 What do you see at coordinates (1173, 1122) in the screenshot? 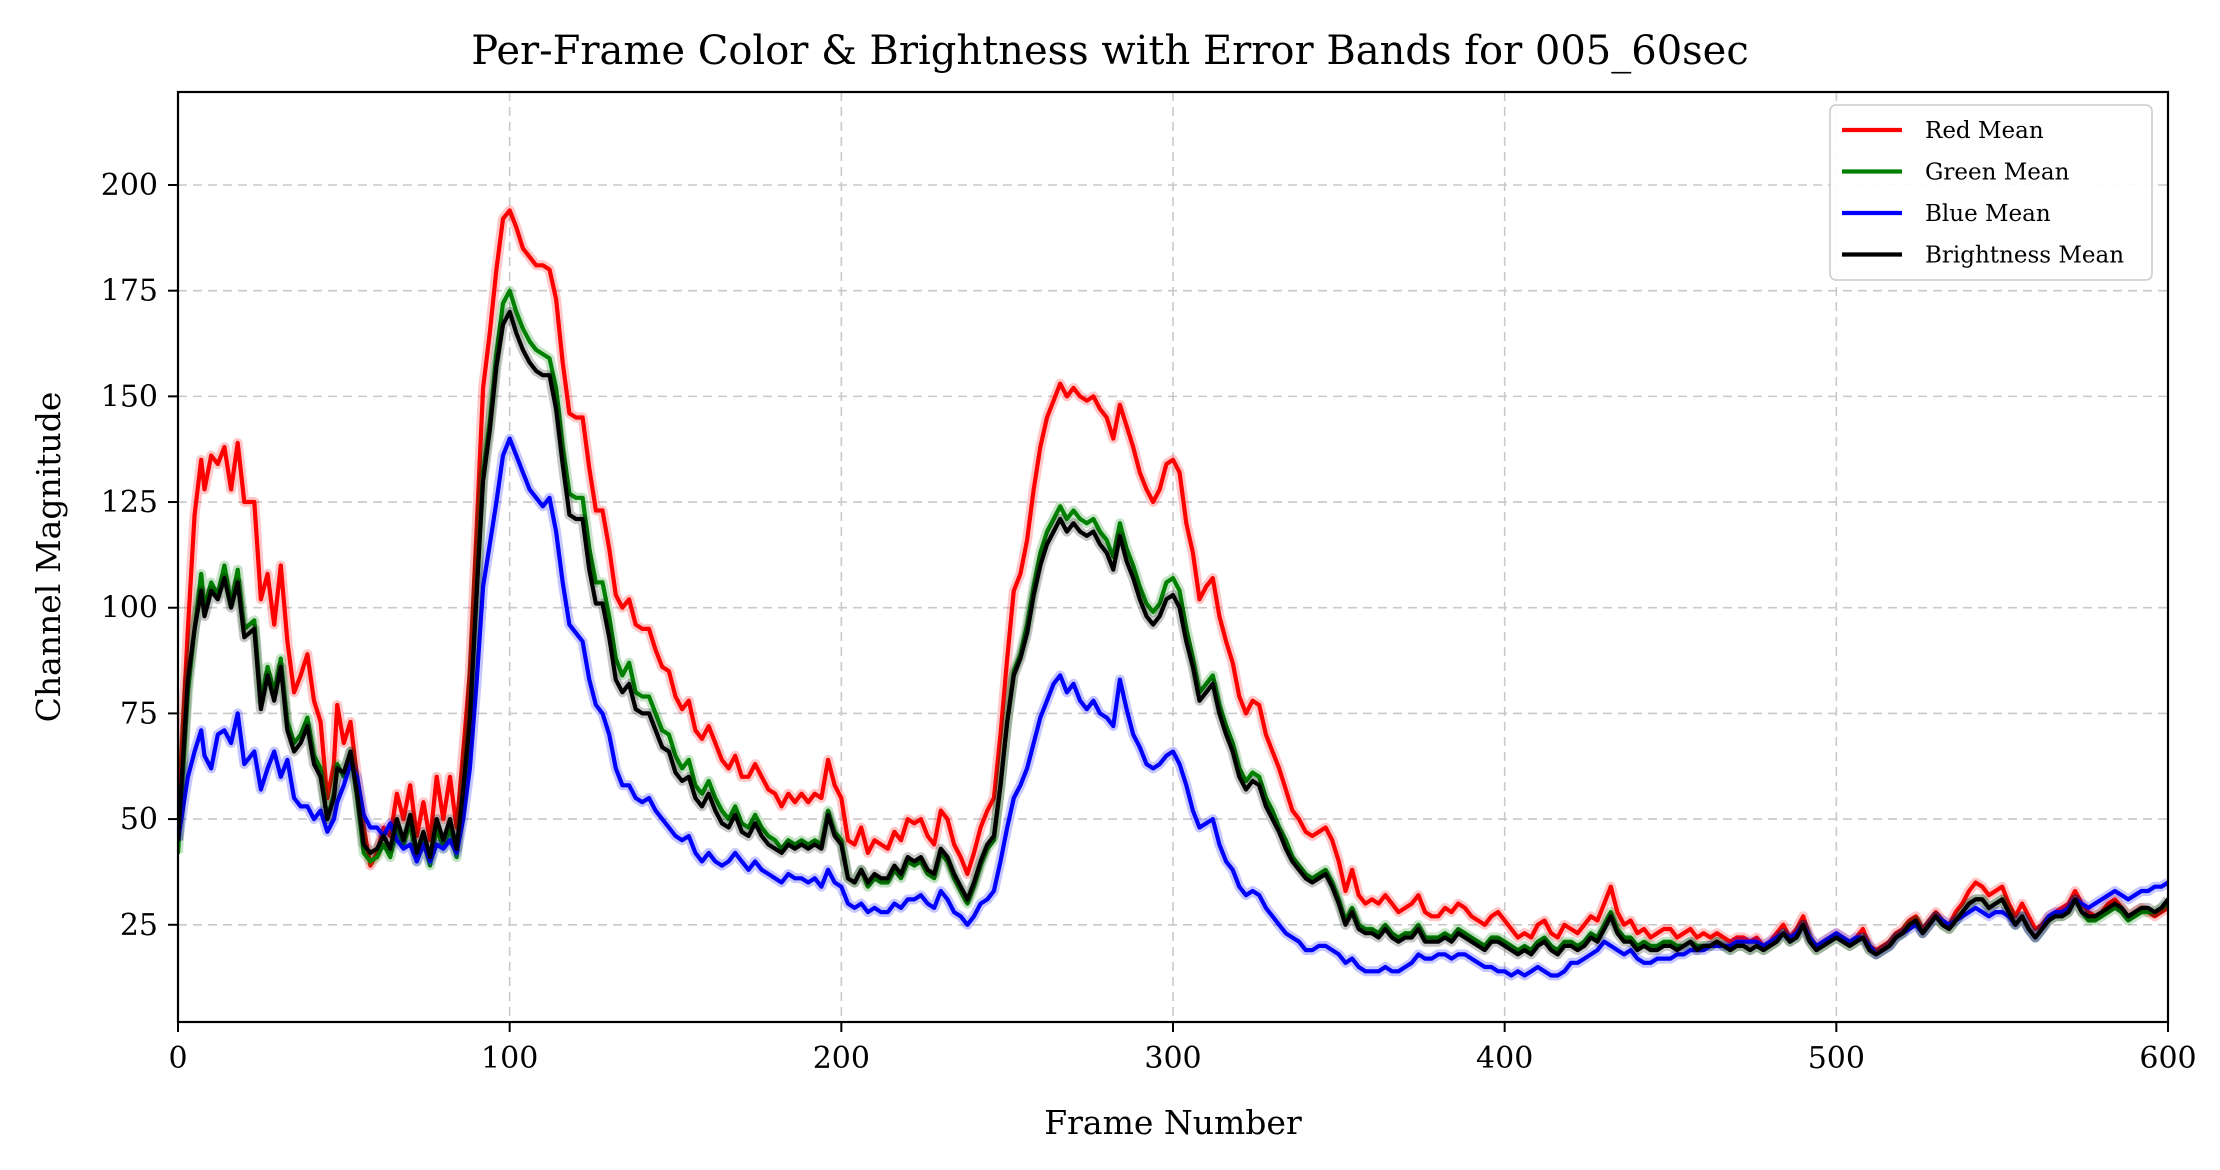
I see `x-axis-label: Frame Number` at bounding box center [1173, 1122].